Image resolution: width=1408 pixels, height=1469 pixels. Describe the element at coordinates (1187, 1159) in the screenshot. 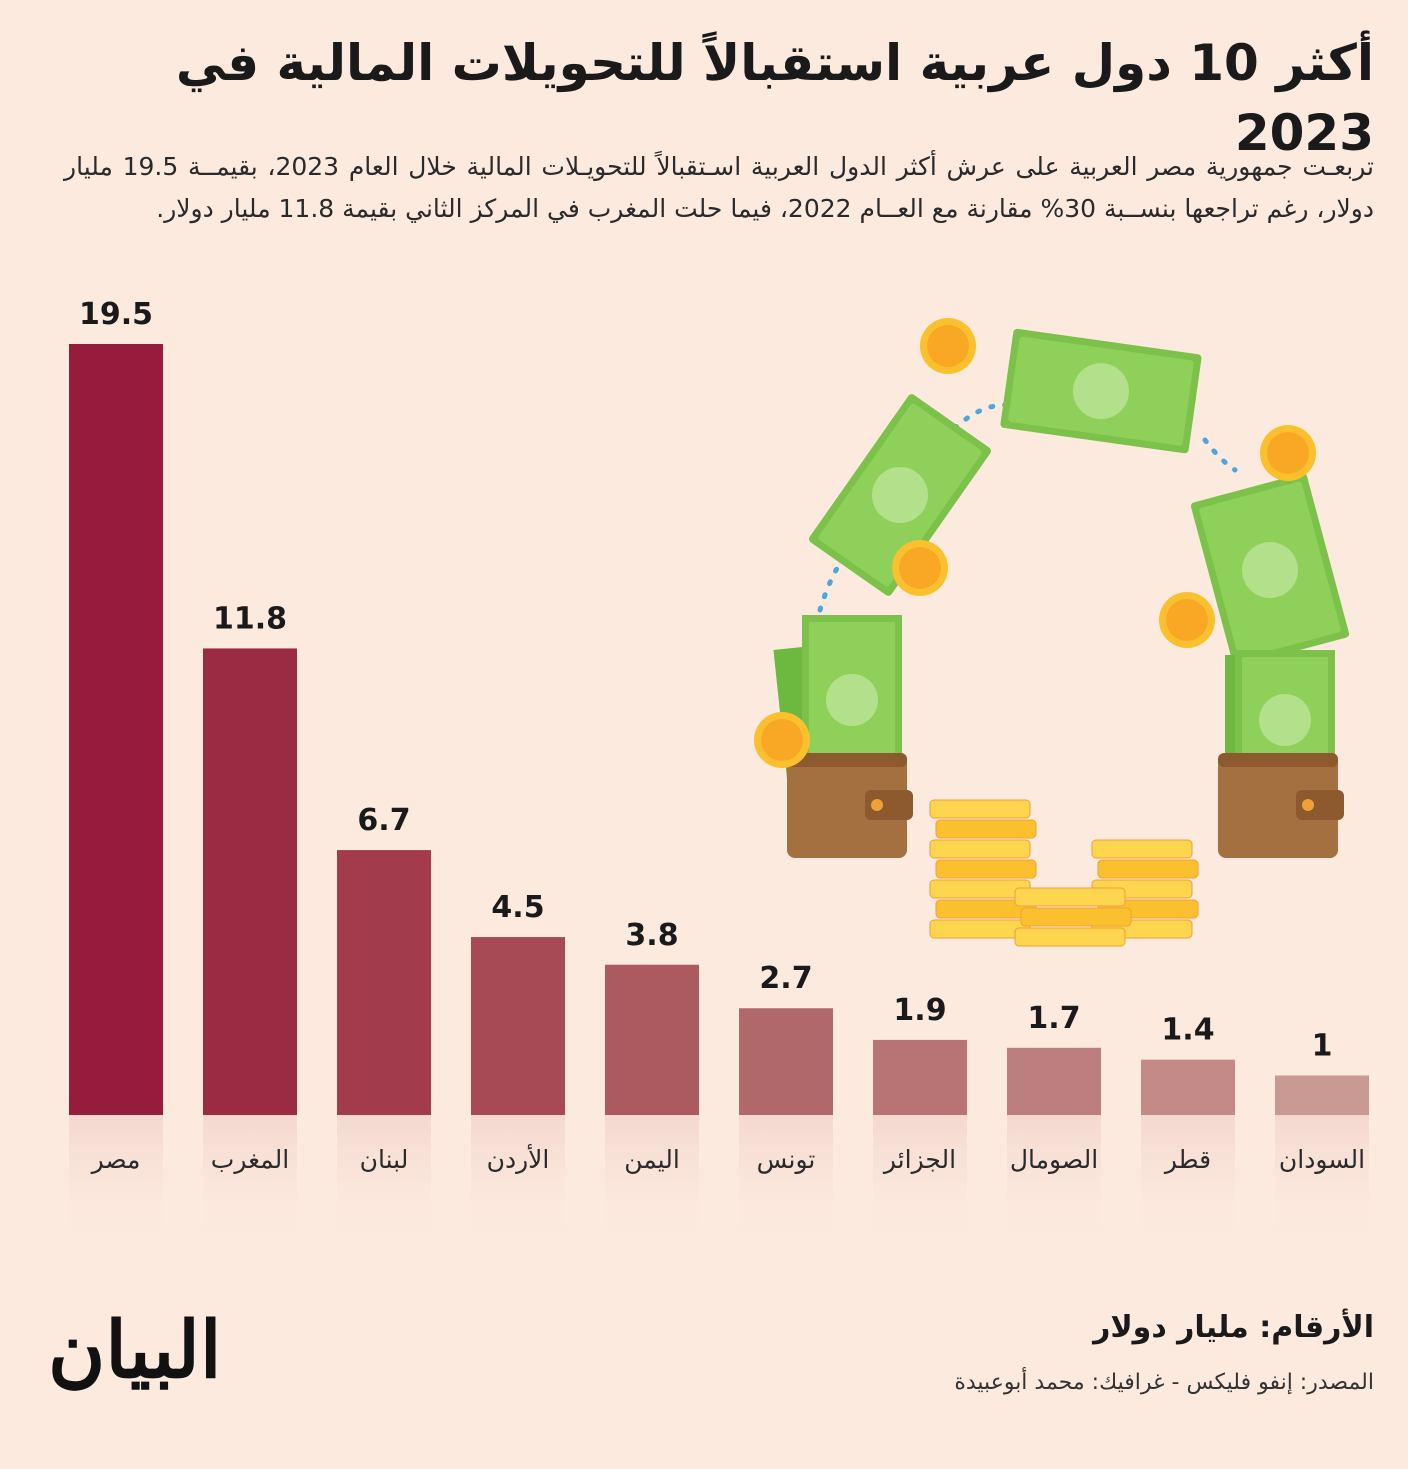

I see `category-label: قطر` at that location.